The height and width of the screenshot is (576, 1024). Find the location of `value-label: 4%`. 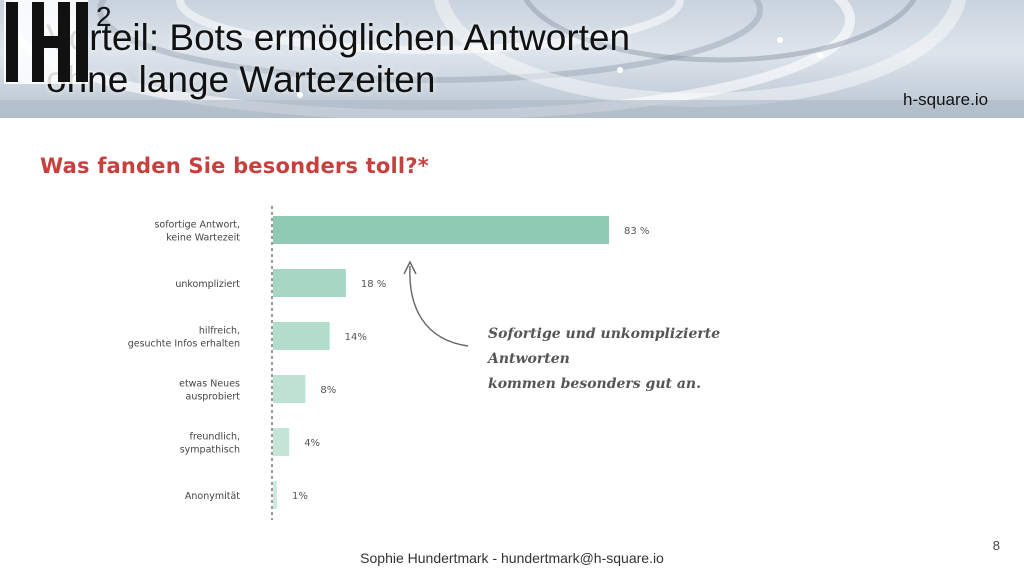

value-label: 4% is located at coordinates (312, 443).